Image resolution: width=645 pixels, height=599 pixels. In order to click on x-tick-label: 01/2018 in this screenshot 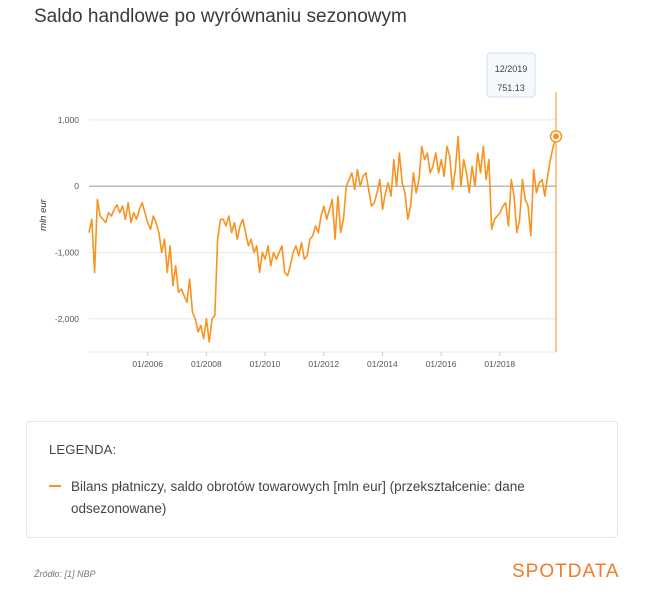, I will do `click(499, 364)`.